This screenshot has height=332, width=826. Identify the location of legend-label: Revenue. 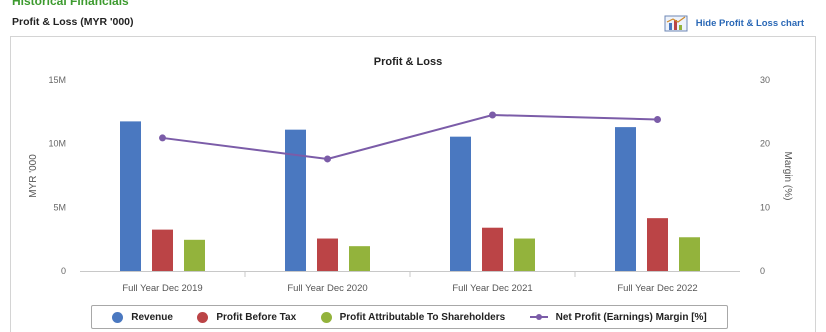
(152, 317).